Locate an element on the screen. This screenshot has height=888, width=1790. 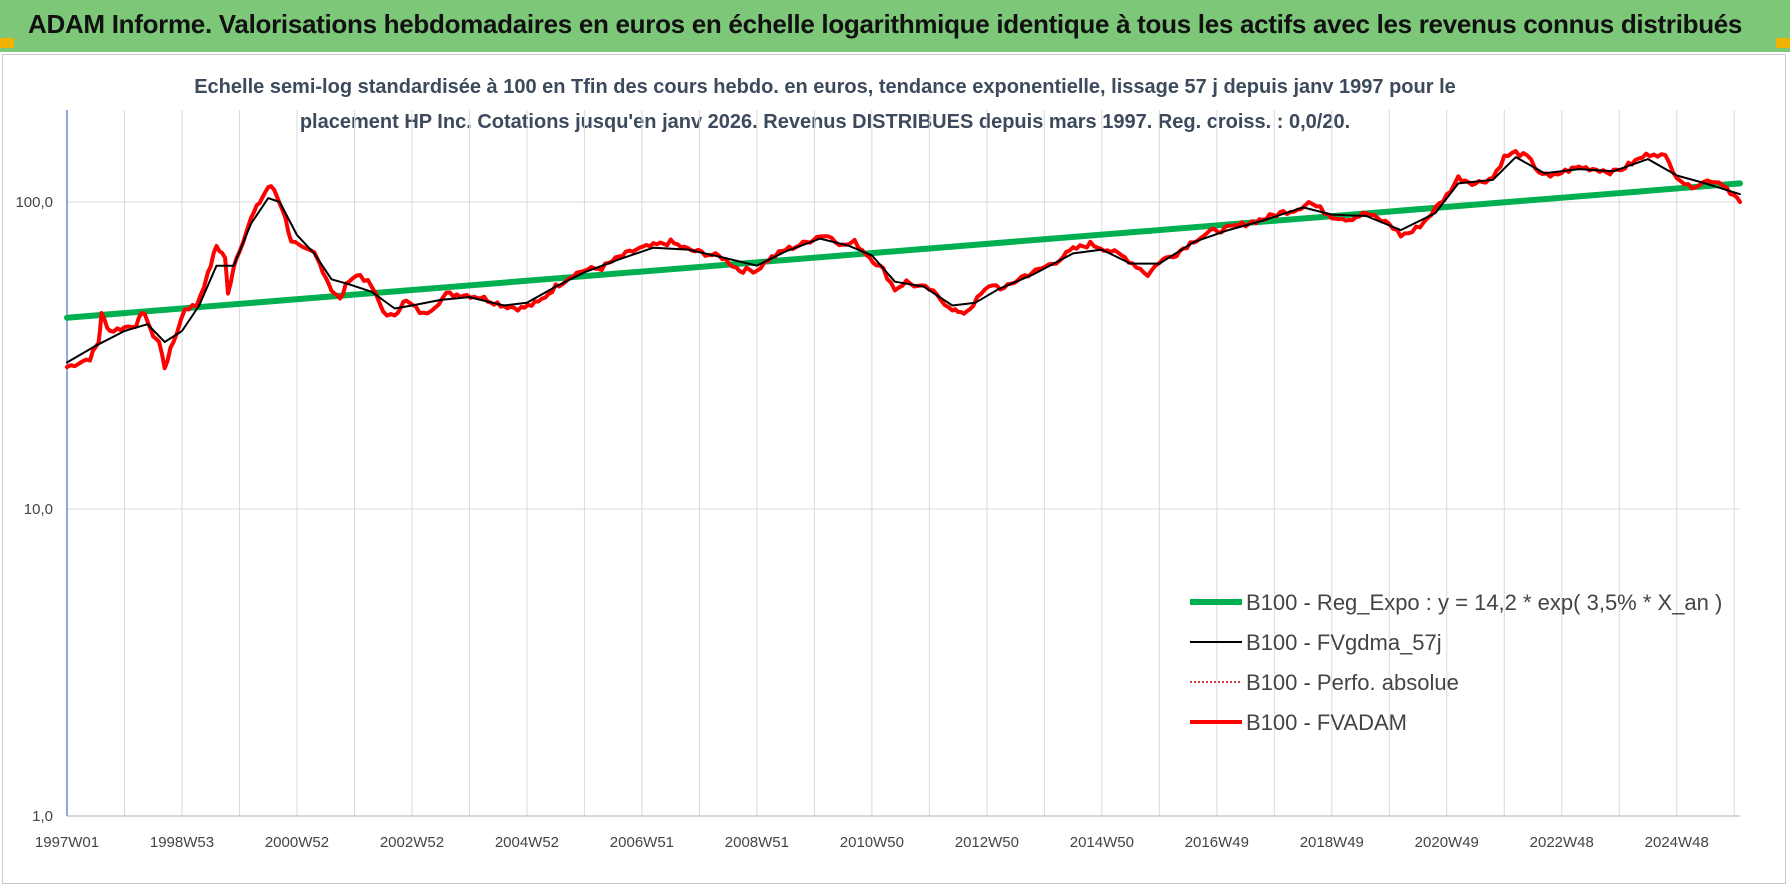
y-tick-label: 10,0 is located at coordinates (38, 509).